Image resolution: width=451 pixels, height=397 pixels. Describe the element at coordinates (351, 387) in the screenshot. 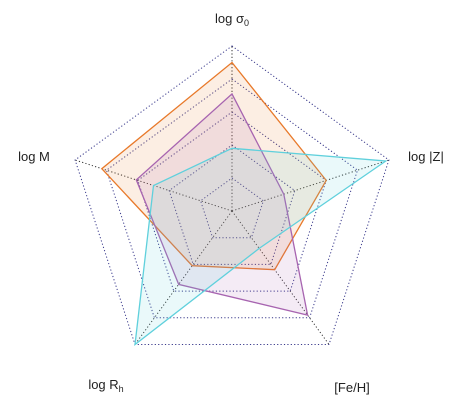

I see `axis-label-feh: [Fe/H]` at that location.